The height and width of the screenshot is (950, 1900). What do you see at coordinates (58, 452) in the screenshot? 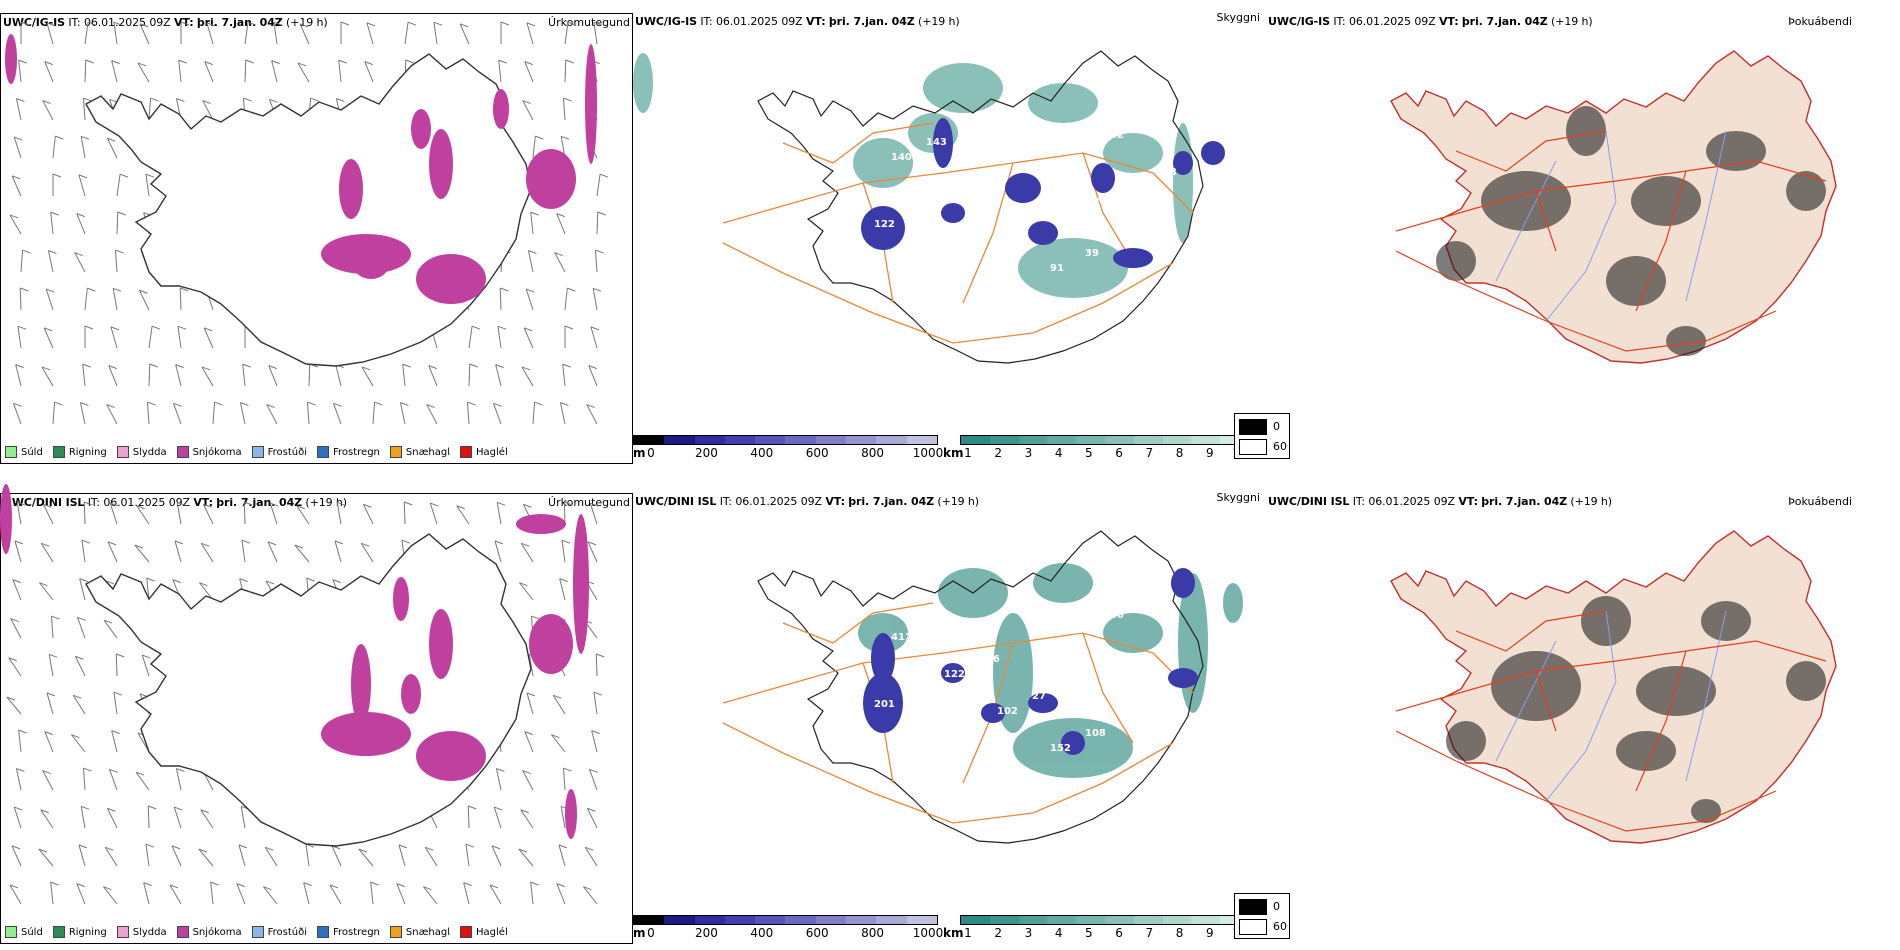
I see `legend-swatch` at bounding box center [58, 452].